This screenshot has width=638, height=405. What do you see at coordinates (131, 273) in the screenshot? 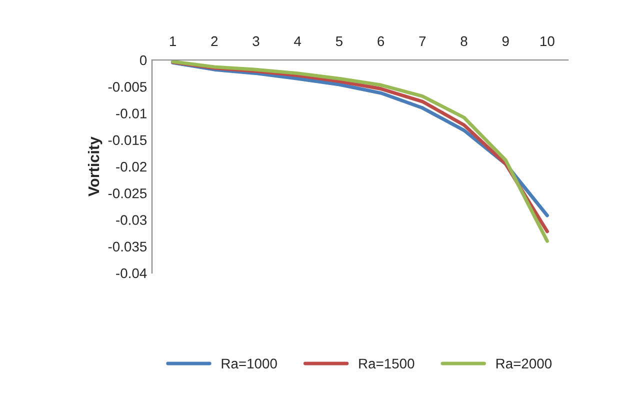
I see `y-tick-label: -0.04` at bounding box center [131, 273].